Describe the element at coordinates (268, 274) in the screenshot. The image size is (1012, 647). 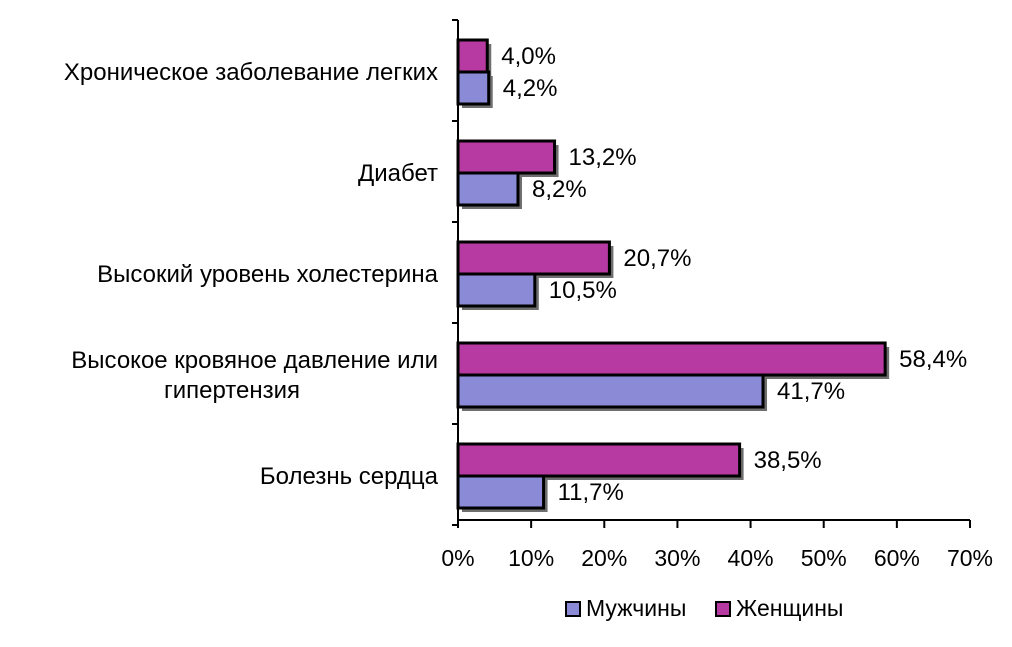
I see `category-label: Высокий уровень холестерина` at that location.